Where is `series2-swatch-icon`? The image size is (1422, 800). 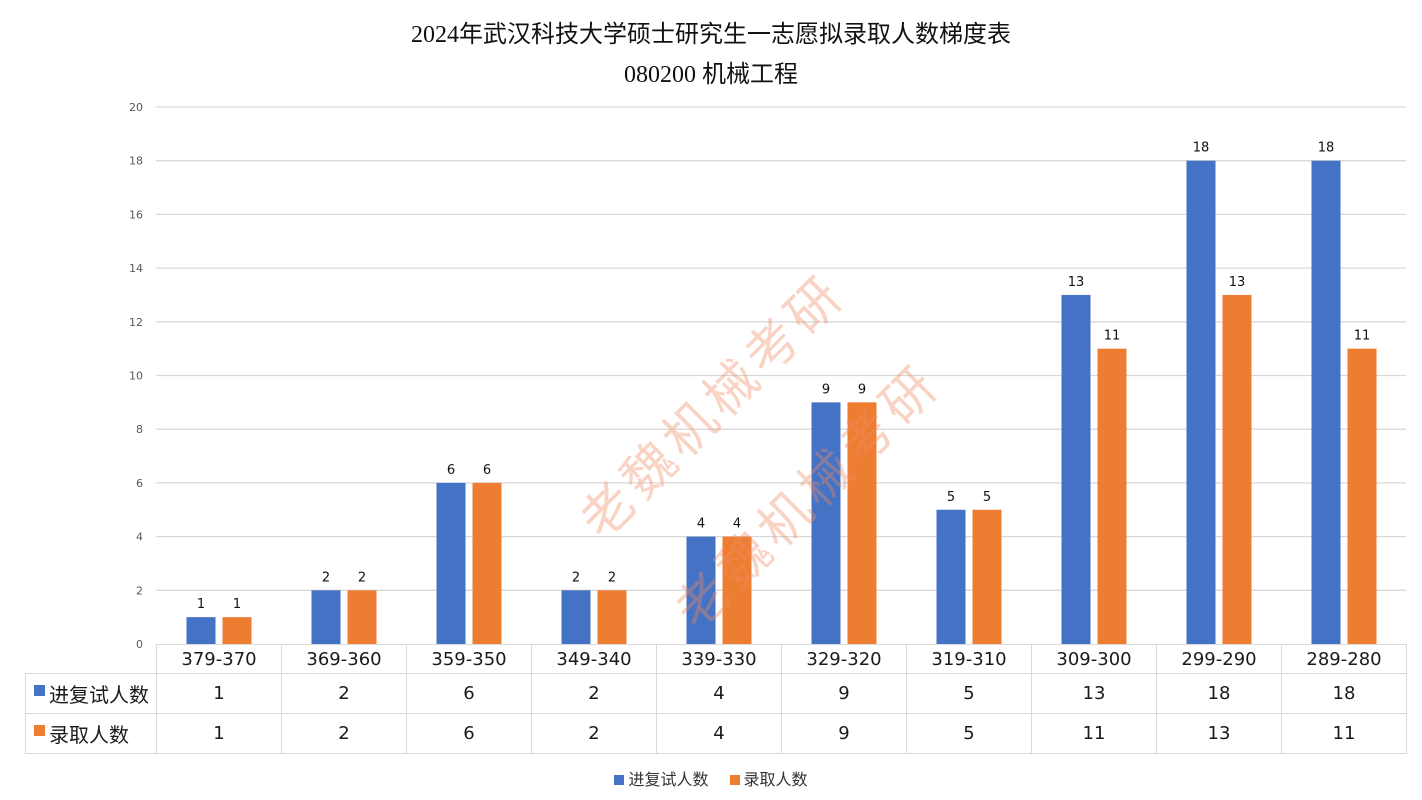
series2-swatch-icon is located at coordinates (734, 780).